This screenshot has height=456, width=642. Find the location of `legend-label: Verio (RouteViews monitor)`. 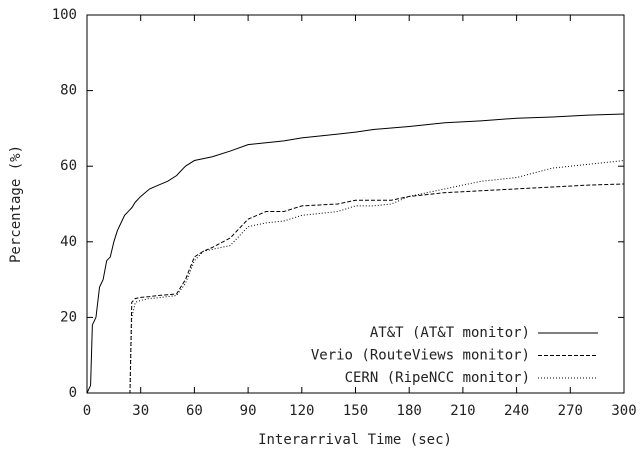

legend-label: Verio (RouteViews monitor) is located at coordinates (420, 356).